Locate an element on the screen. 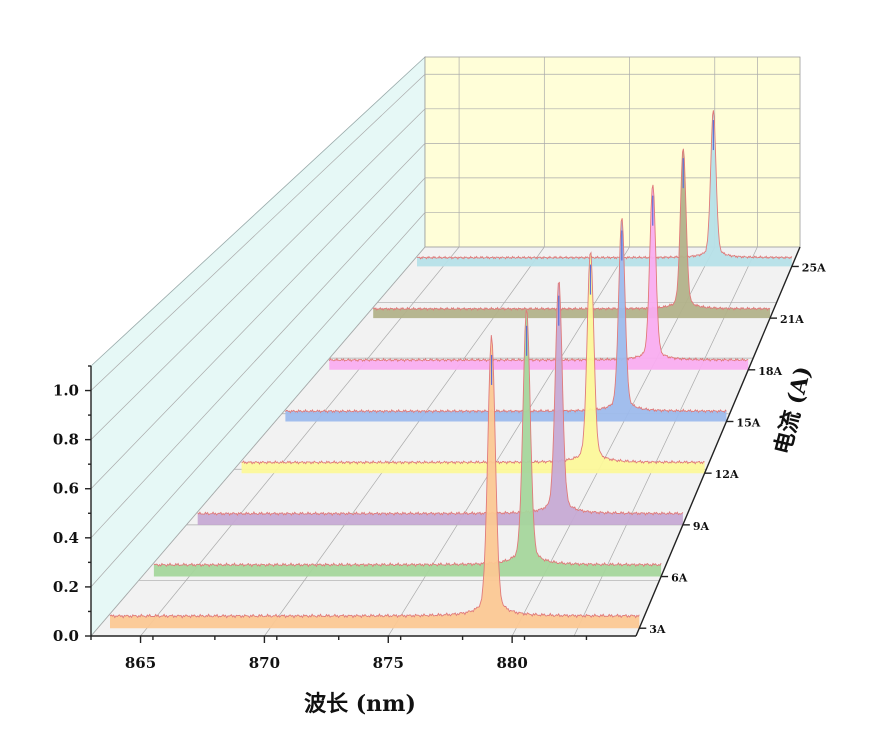 The width and height of the screenshot is (887, 741). x-tick-label: 875 is located at coordinates (388, 663).